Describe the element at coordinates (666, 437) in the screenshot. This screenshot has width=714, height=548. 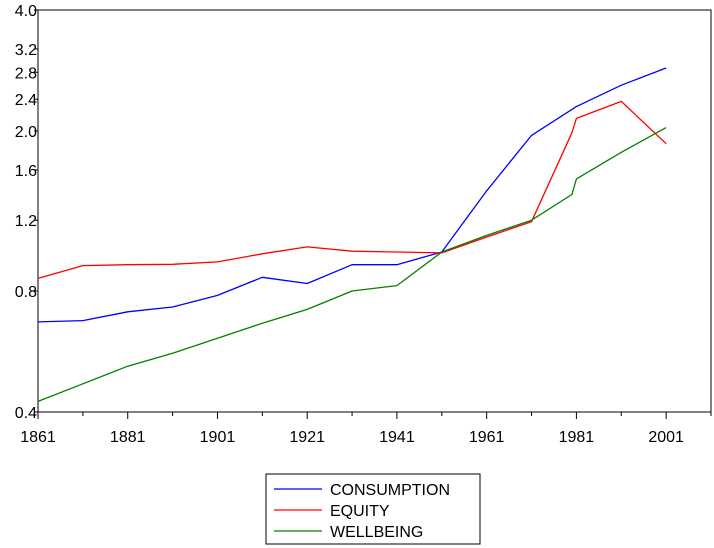
I see `x-tick-label: 2001` at that location.